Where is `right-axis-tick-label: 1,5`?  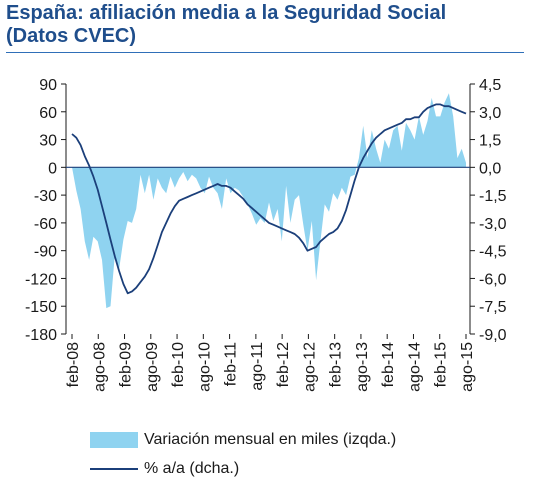 right-axis-tick-label: 1,5 is located at coordinates (490, 141).